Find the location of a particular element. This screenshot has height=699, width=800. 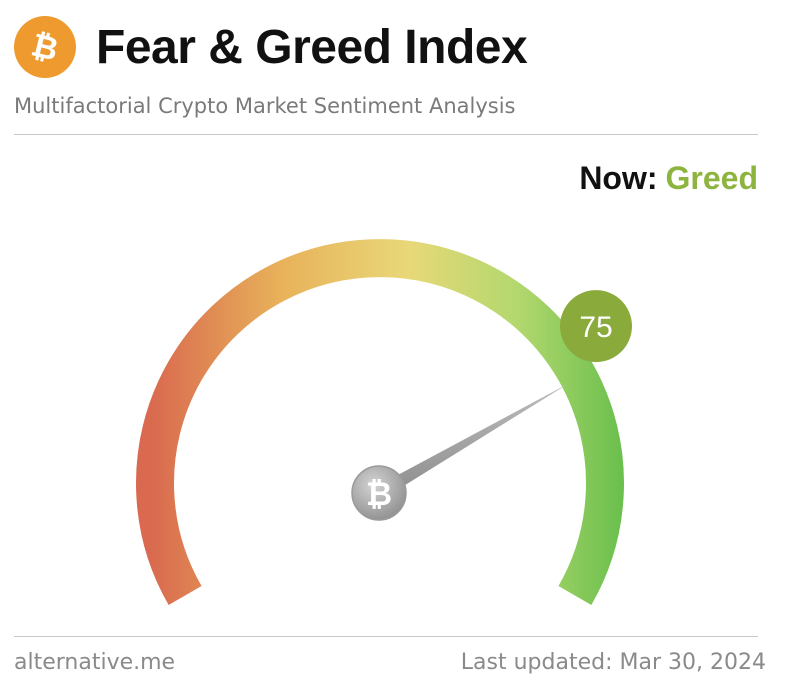

sentiment-classification: Greed is located at coordinates (711, 178).